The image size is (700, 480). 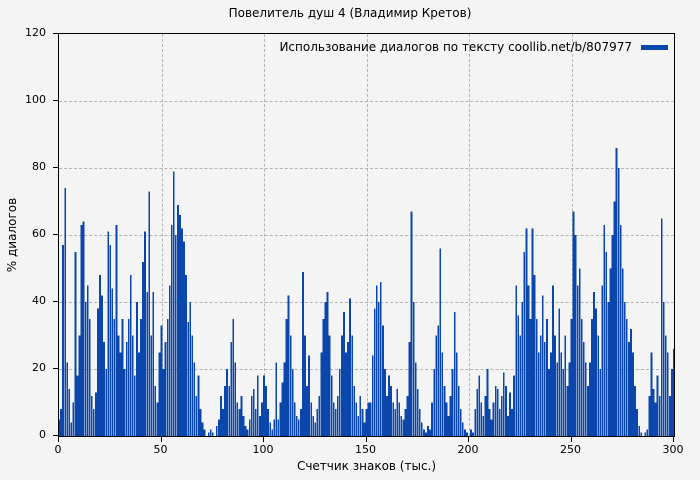 What do you see at coordinates (365, 449) in the screenshot?
I see `x-tick-label: 150` at bounding box center [365, 449].